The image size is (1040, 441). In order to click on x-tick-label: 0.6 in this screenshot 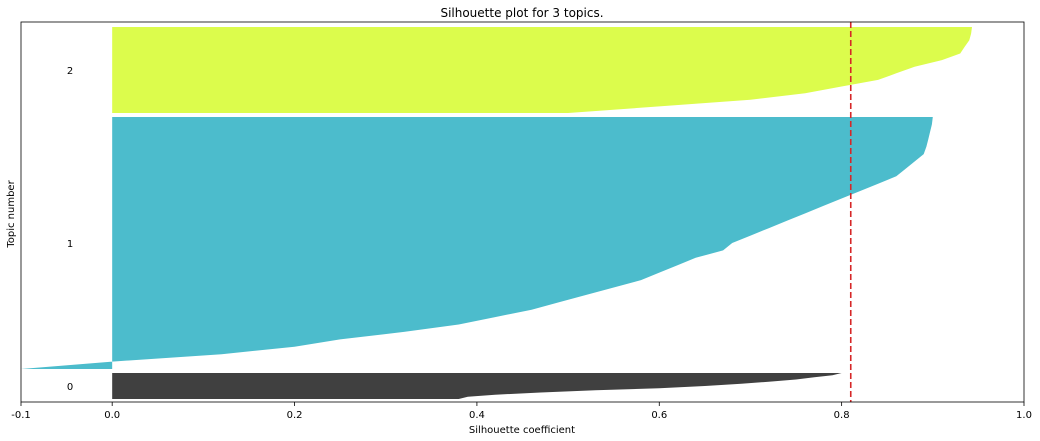, I will do `click(659, 415)`.